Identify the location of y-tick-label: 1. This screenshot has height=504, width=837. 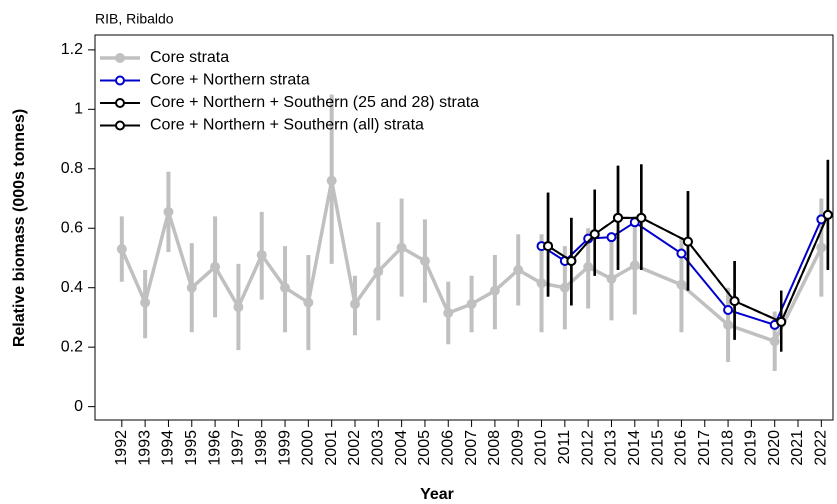
(78, 109).